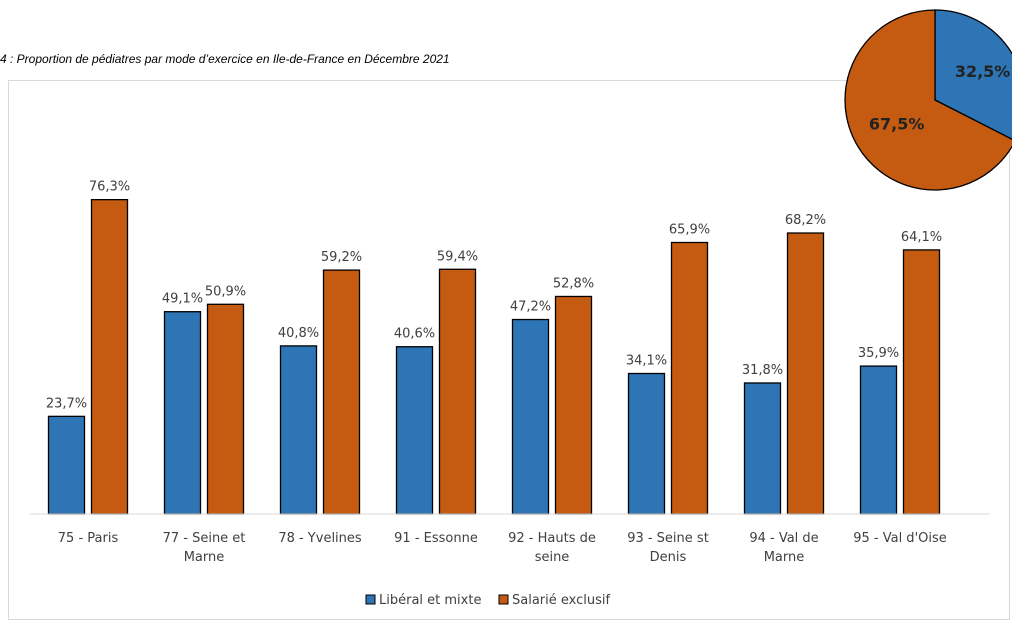 The image size is (1012, 620). I want to click on data-label: 65,9%, so click(689, 229).